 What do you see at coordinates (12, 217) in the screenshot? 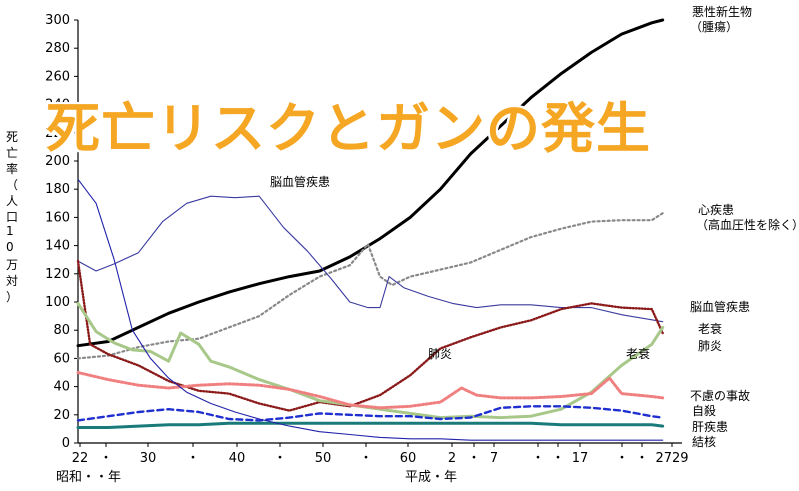
I see `y-axis-label-char: 口` at bounding box center [12, 217].